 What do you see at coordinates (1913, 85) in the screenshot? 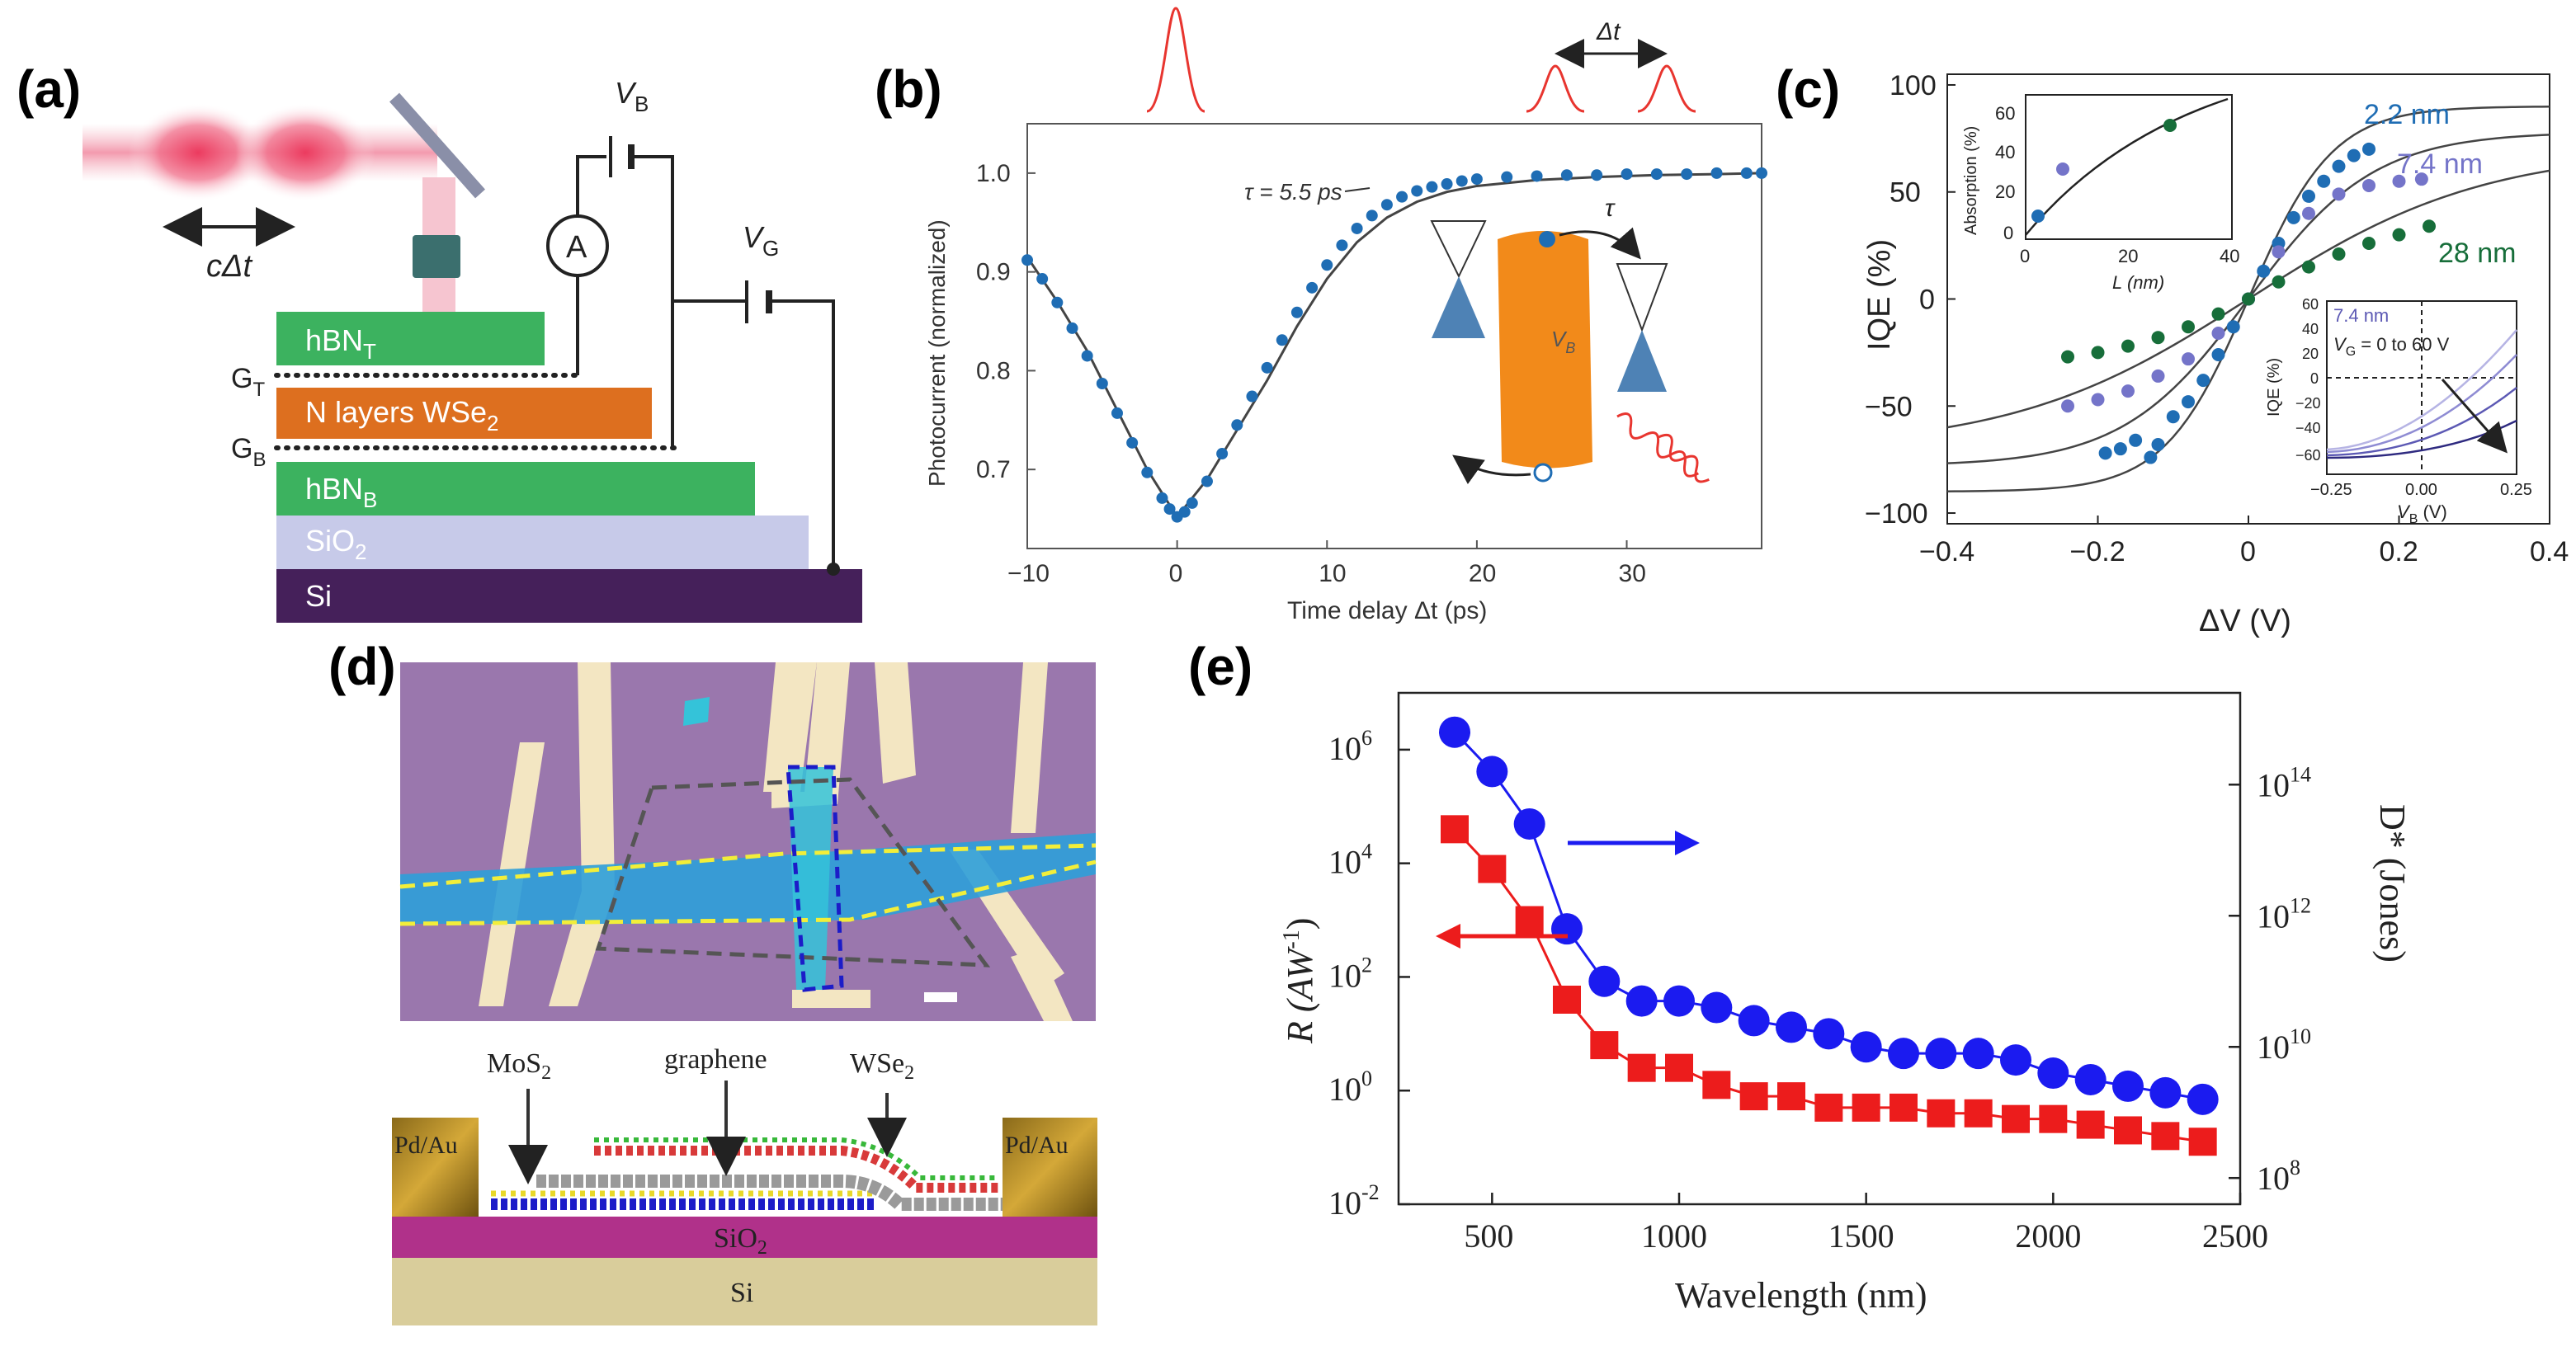
I see `plot-c-ytick-label-4: 100` at bounding box center [1913, 85].